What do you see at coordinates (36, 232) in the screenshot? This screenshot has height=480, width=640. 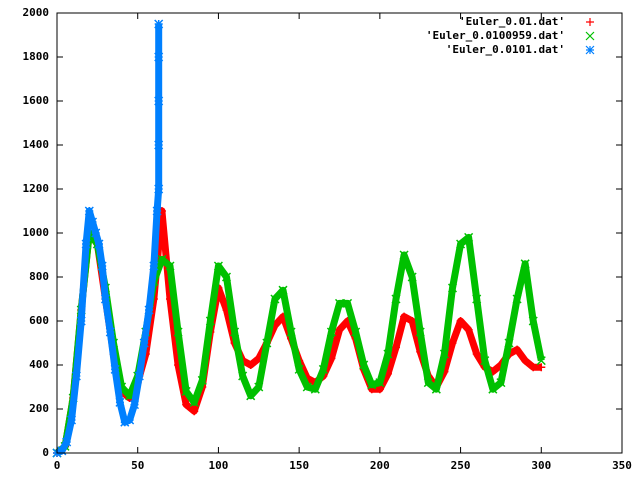 I see `y-tick-label: 1000` at bounding box center [36, 232].